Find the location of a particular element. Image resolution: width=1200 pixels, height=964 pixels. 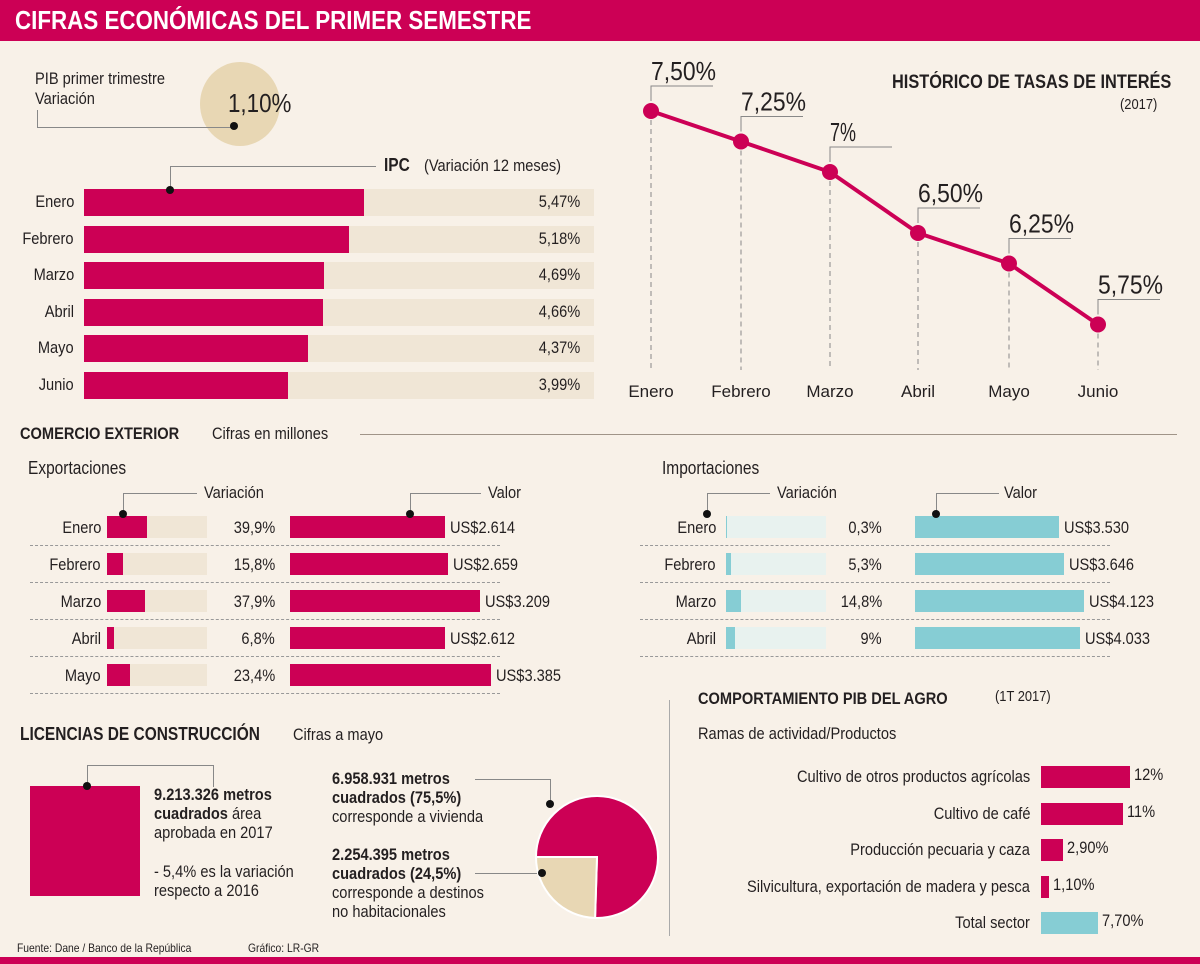

importaciones-var-bar is located at coordinates (733, 601).